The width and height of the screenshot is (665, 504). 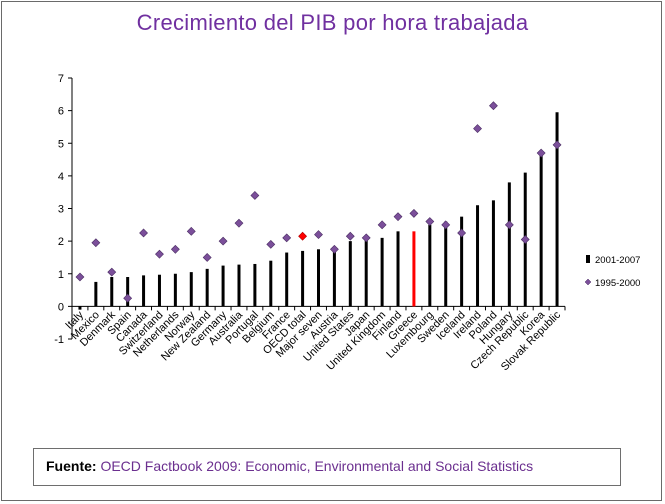 I want to click on y-tick-label: 3, so click(x=61, y=210).